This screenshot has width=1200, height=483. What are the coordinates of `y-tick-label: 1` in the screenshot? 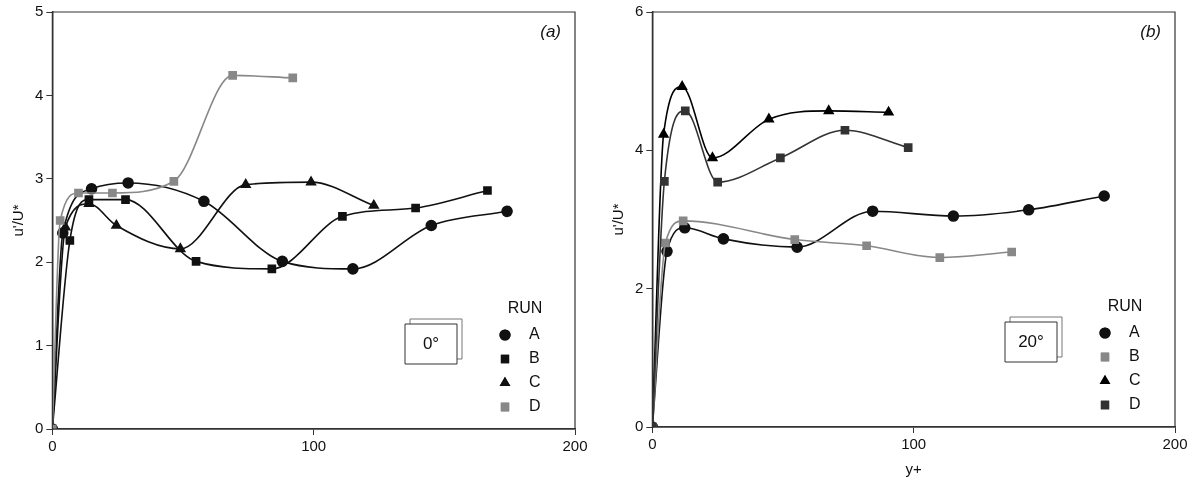 It's located at (39, 344).